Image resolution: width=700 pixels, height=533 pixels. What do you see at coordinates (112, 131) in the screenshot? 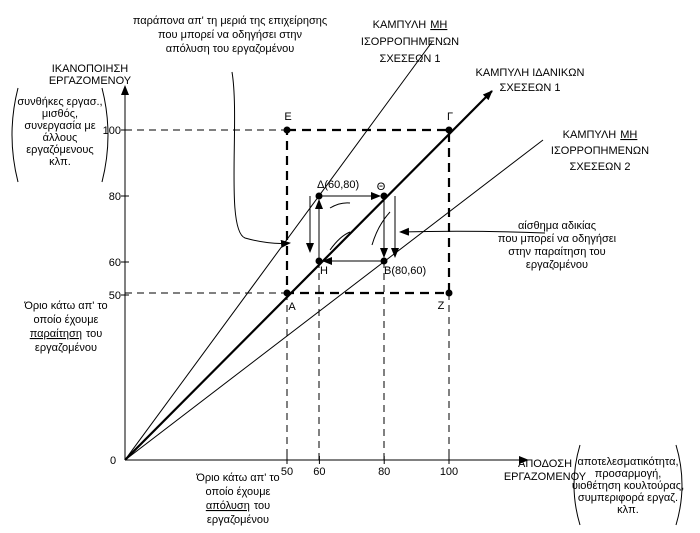
I see `y-tick-label: 100` at bounding box center [112, 131].